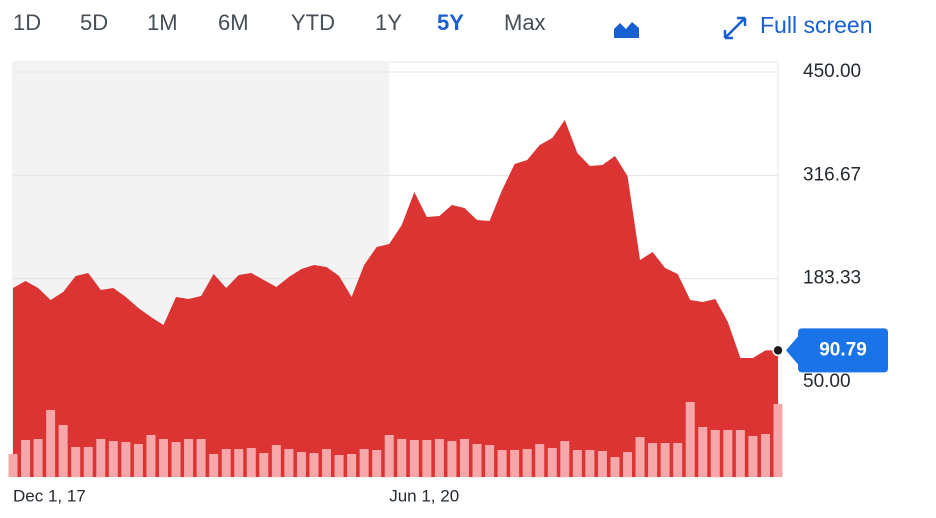  What do you see at coordinates (313, 22) in the screenshot?
I see `range-tab: YTD` at bounding box center [313, 22].